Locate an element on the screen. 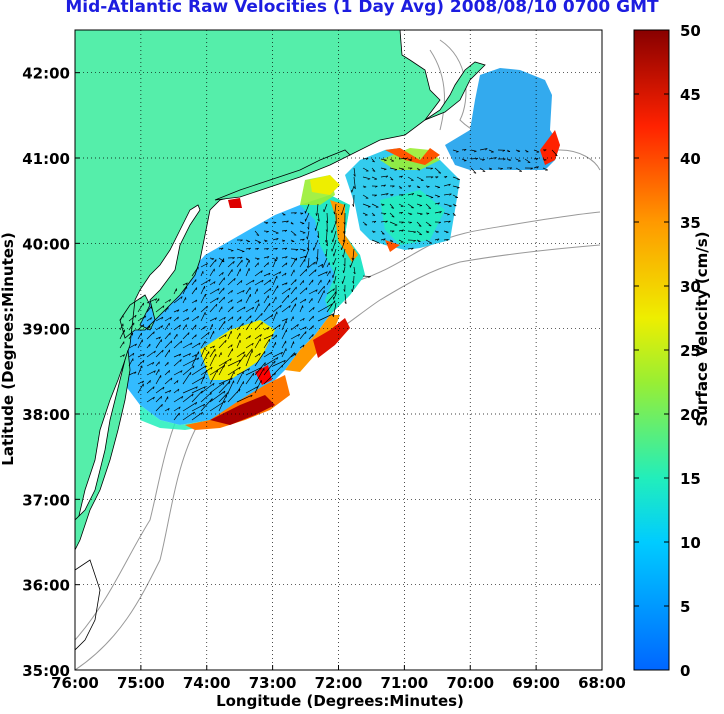  colorbar-tick-label: 20 is located at coordinates (690, 415).